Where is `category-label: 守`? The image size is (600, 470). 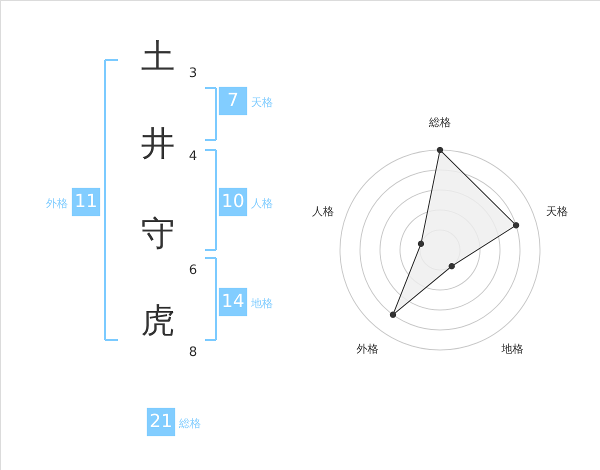 category-label: 守 is located at coordinates (158, 234).